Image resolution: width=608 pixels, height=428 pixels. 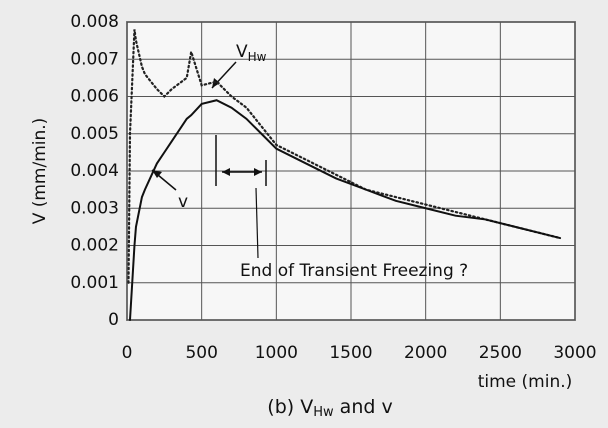 What do you see at coordinates (276, 353) in the screenshot?
I see `x-tick-label: 1000` at bounding box center [276, 353].